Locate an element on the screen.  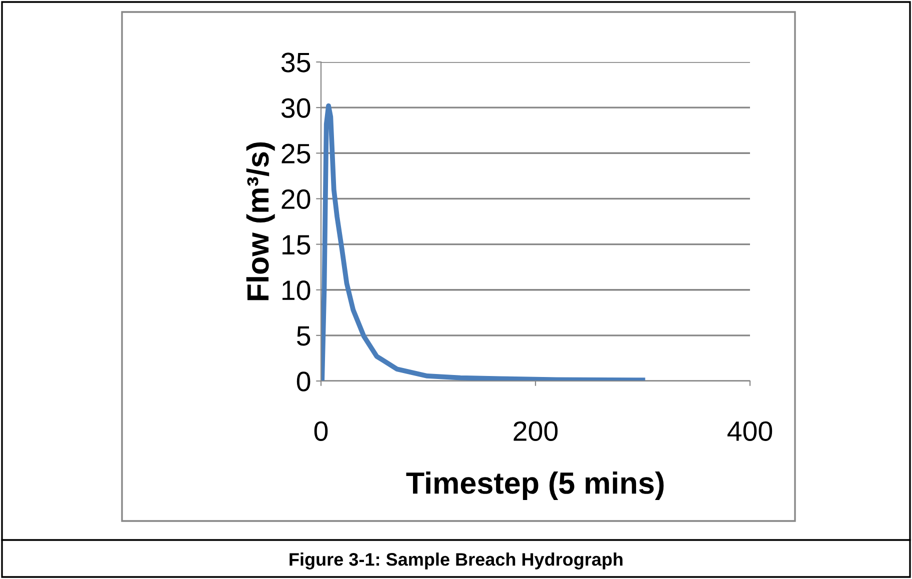
y-tick-label: 5 is located at coordinates (303, 336).